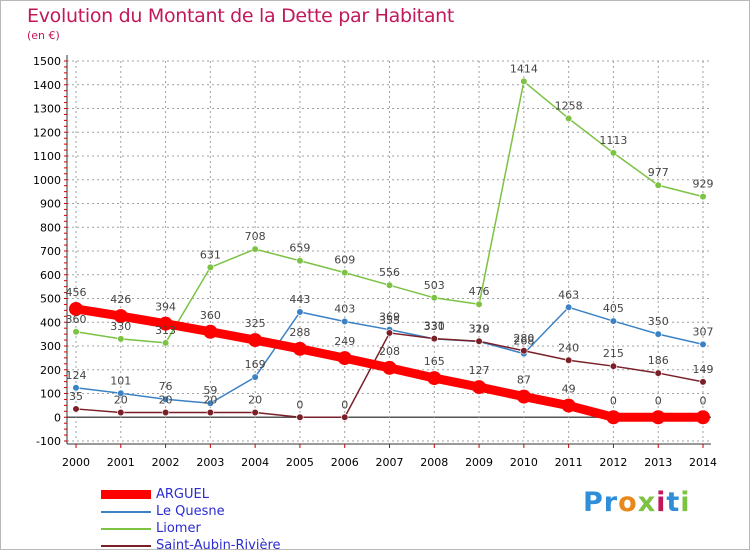 Image resolution: width=750 pixels, height=554 pixels. What do you see at coordinates (479, 370) in the screenshot?
I see `data-label: 127` at bounding box center [479, 370].